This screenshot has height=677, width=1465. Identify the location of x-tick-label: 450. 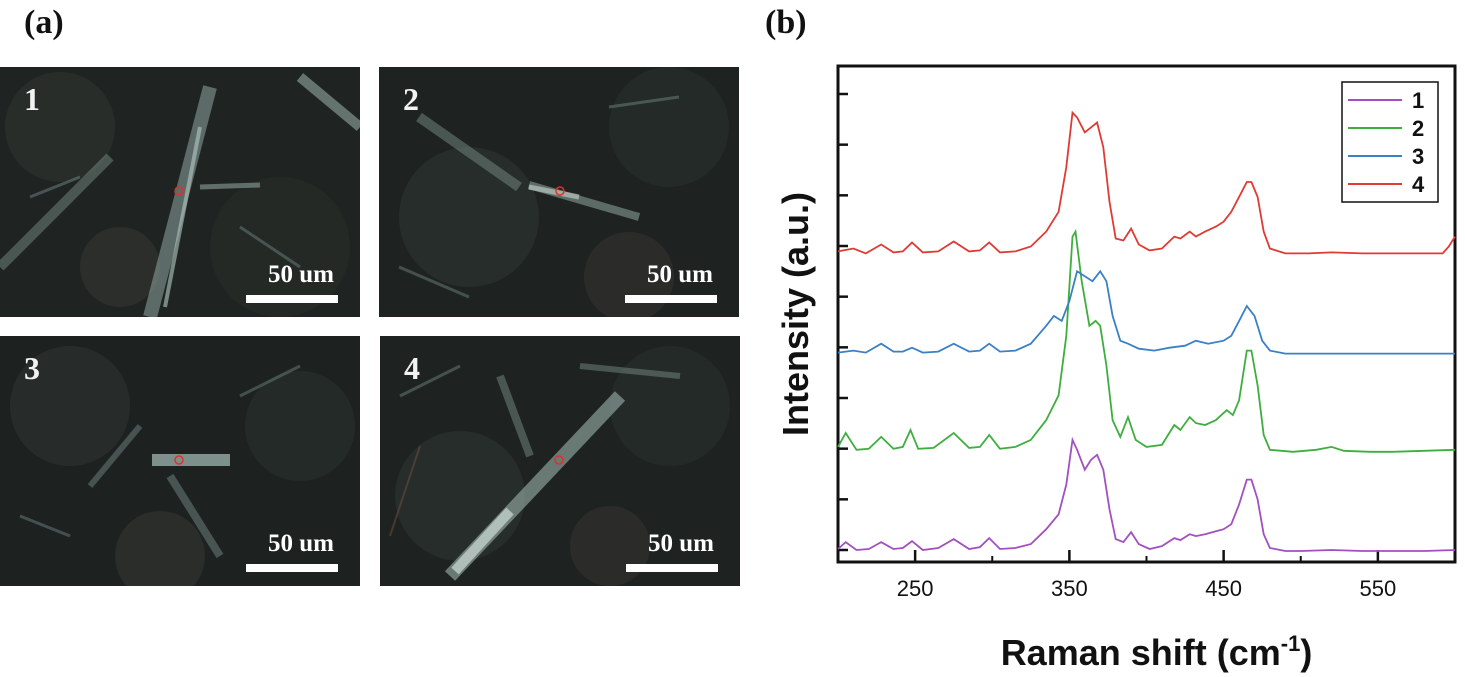
(1223, 588).